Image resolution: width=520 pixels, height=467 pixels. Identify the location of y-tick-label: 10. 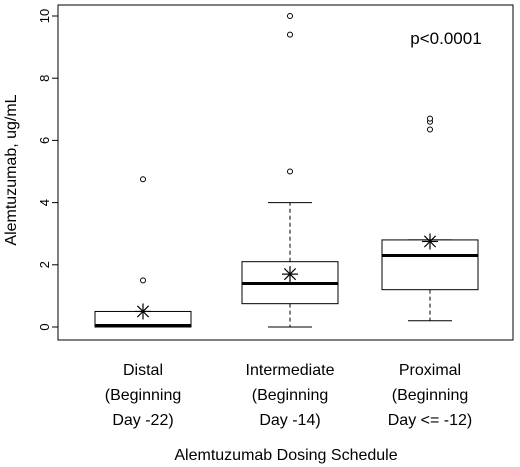
(44, 16).